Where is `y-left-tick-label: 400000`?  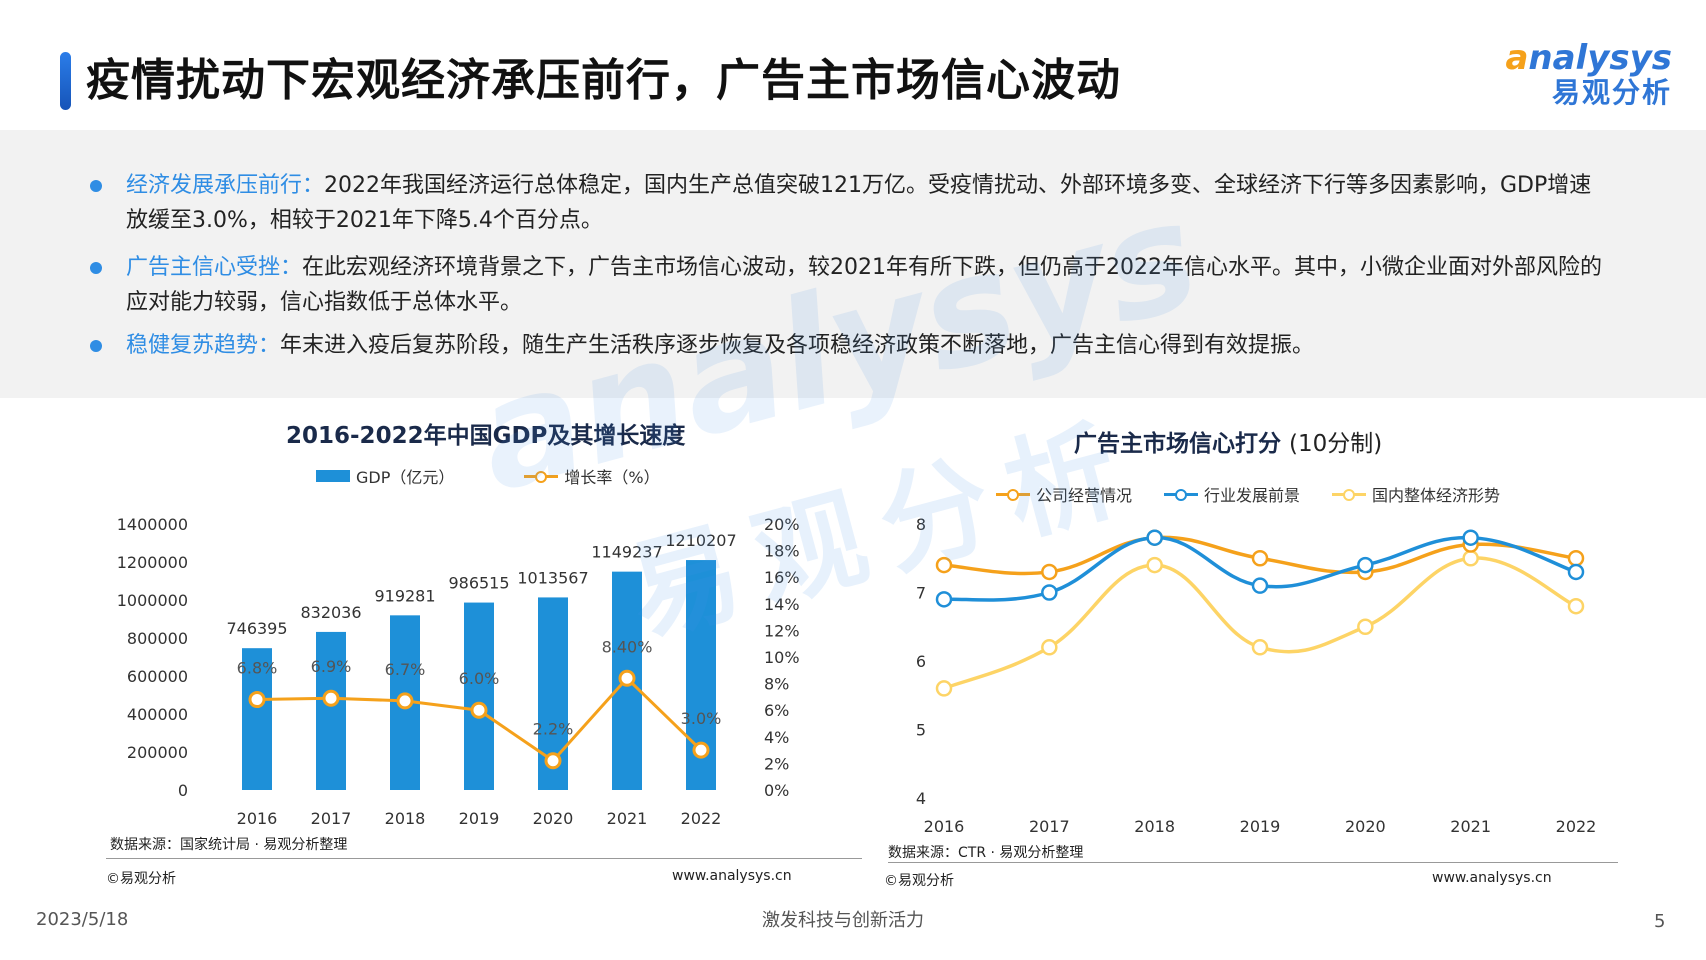 y-left-tick-label: 400000 is located at coordinates (157, 714).